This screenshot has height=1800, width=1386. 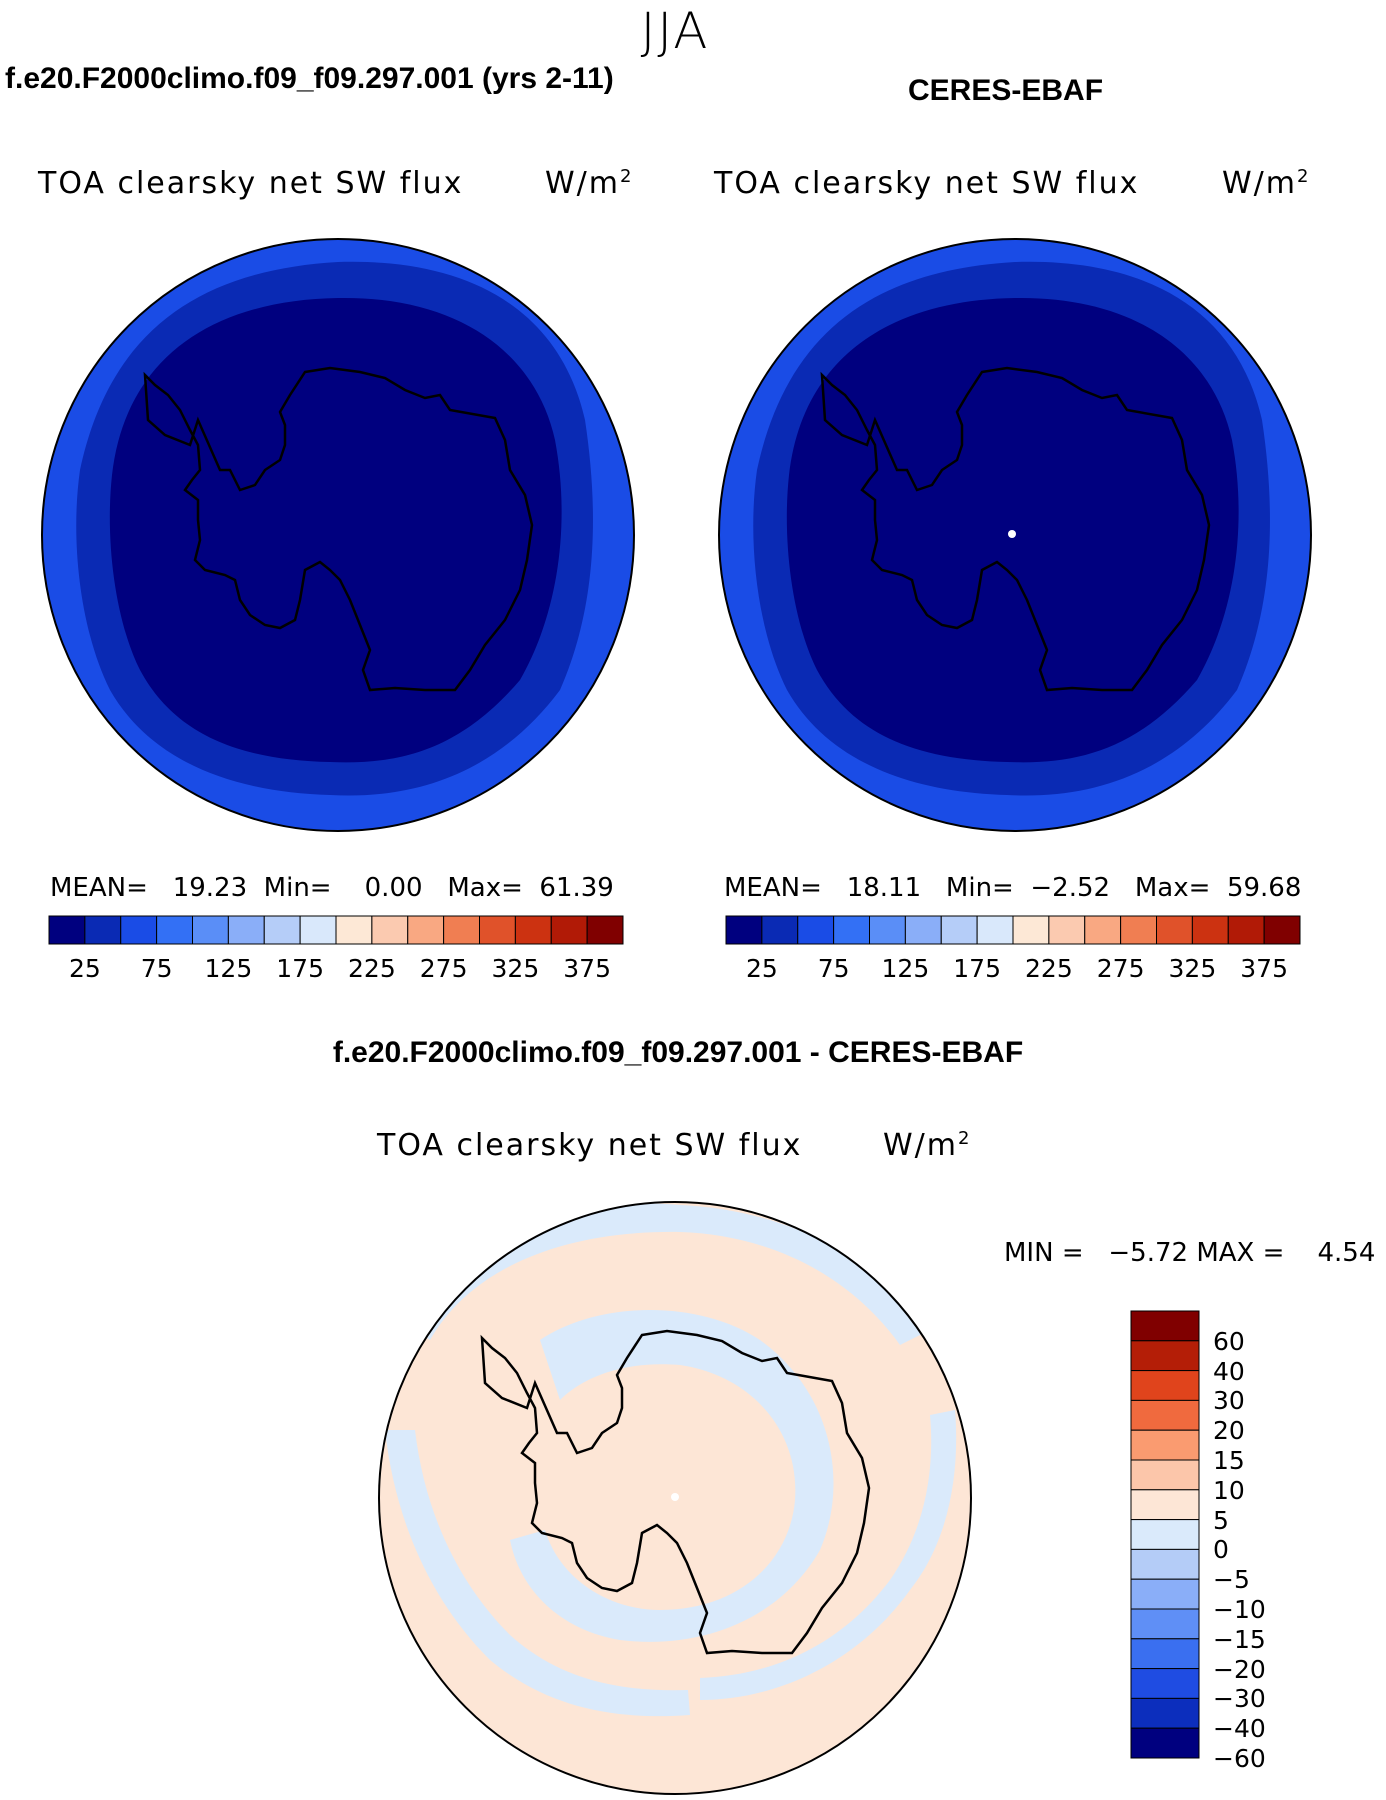 I want to click on diff-colorbar-label: 60, so click(x=1229, y=1341).